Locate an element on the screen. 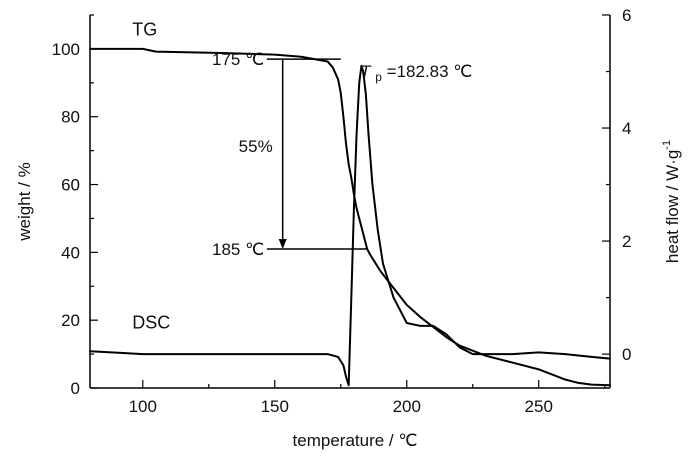  temp-end-label: 185 ℃ is located at coordinates (238, 249).